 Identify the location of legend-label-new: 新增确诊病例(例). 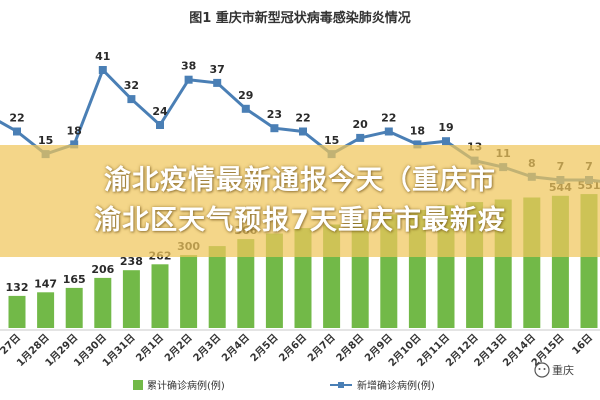
(396, 385).